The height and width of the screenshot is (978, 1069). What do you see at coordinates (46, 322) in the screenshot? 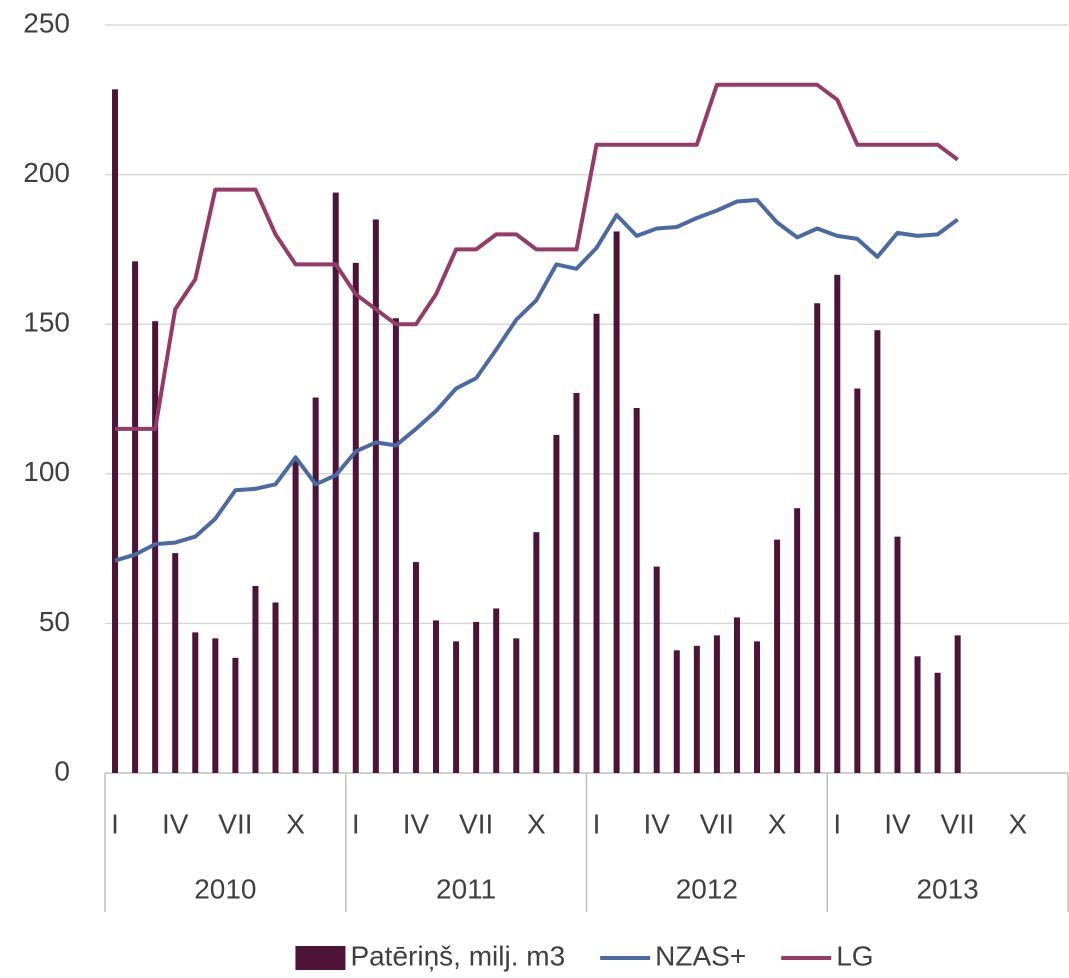
I see `y-tick-label: 150` at bounding box center [46, 322].